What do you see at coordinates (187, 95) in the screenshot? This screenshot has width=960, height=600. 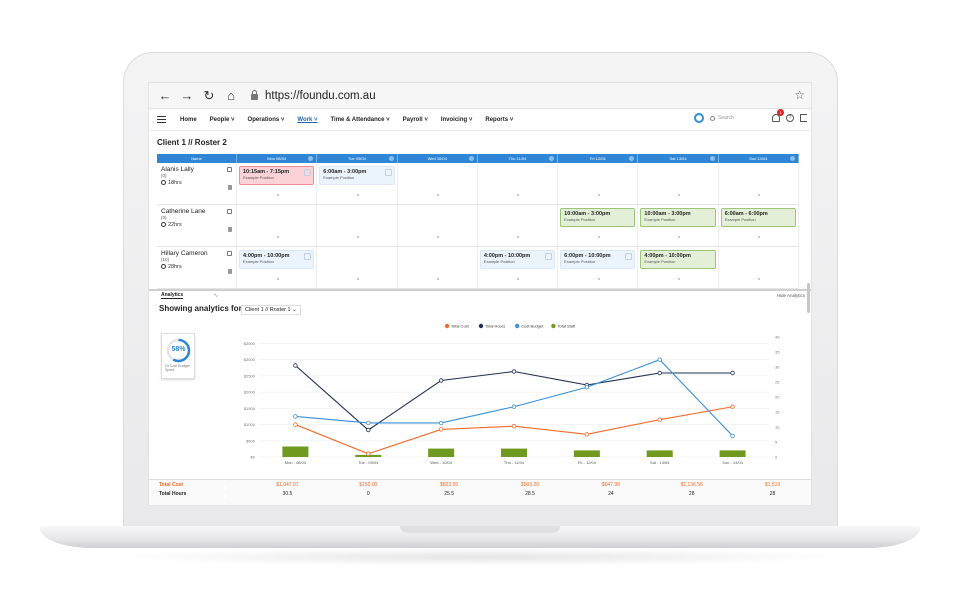 I see `forward-arrow-icon: →` at bounding box center [187, 95].